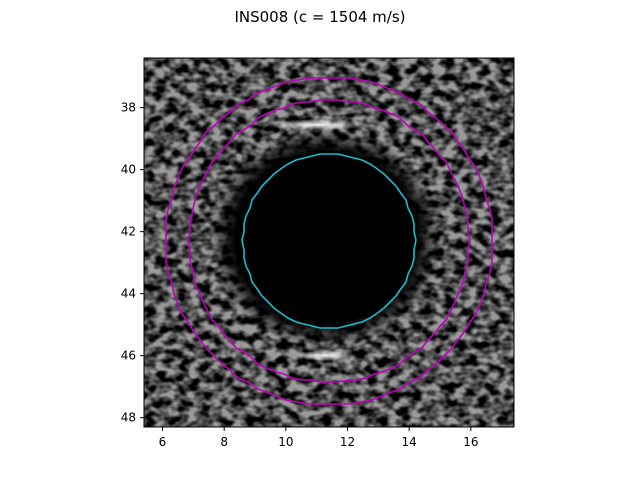 The image size is (640, 480). What do you see at coordinates (318, 438) in the screenshot?
I see `x-axis: 6 8 10 12 14 16` at bounding box center [318, 438].